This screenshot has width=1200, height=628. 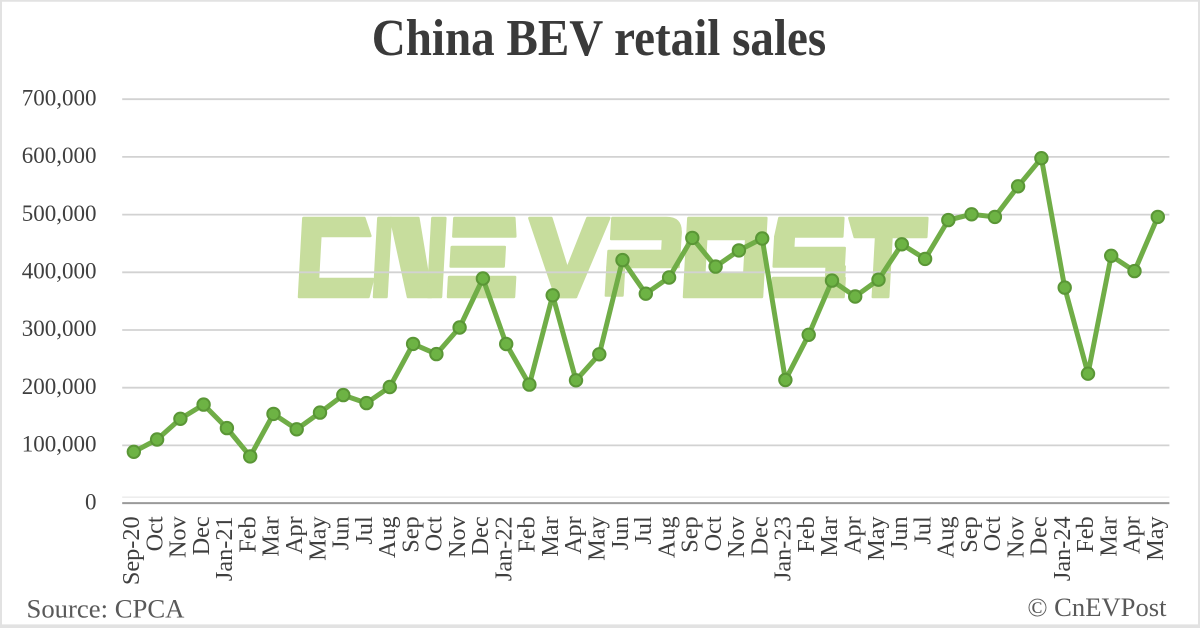 I want to click on svg-text: 200,000, so click(x=59, y=386).